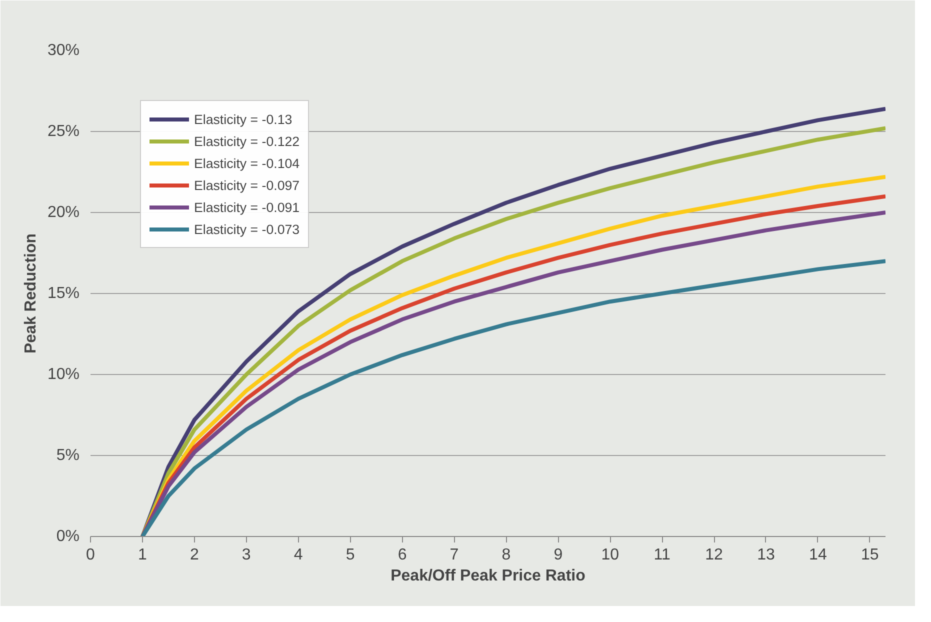 The image size is (931, 622). I want to click on legend-label: Elasticity = -0.073, so click(247, 229).